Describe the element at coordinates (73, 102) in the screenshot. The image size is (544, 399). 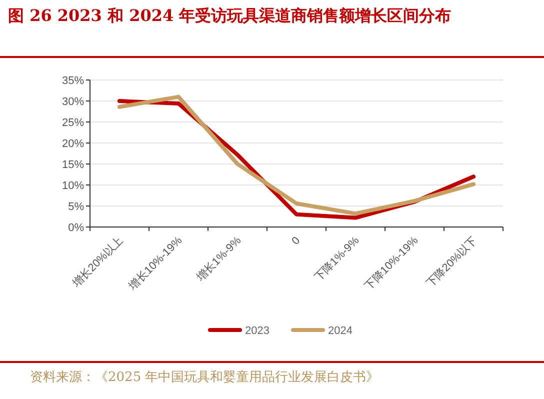
I see `y-tick-label: 30%` at that location.